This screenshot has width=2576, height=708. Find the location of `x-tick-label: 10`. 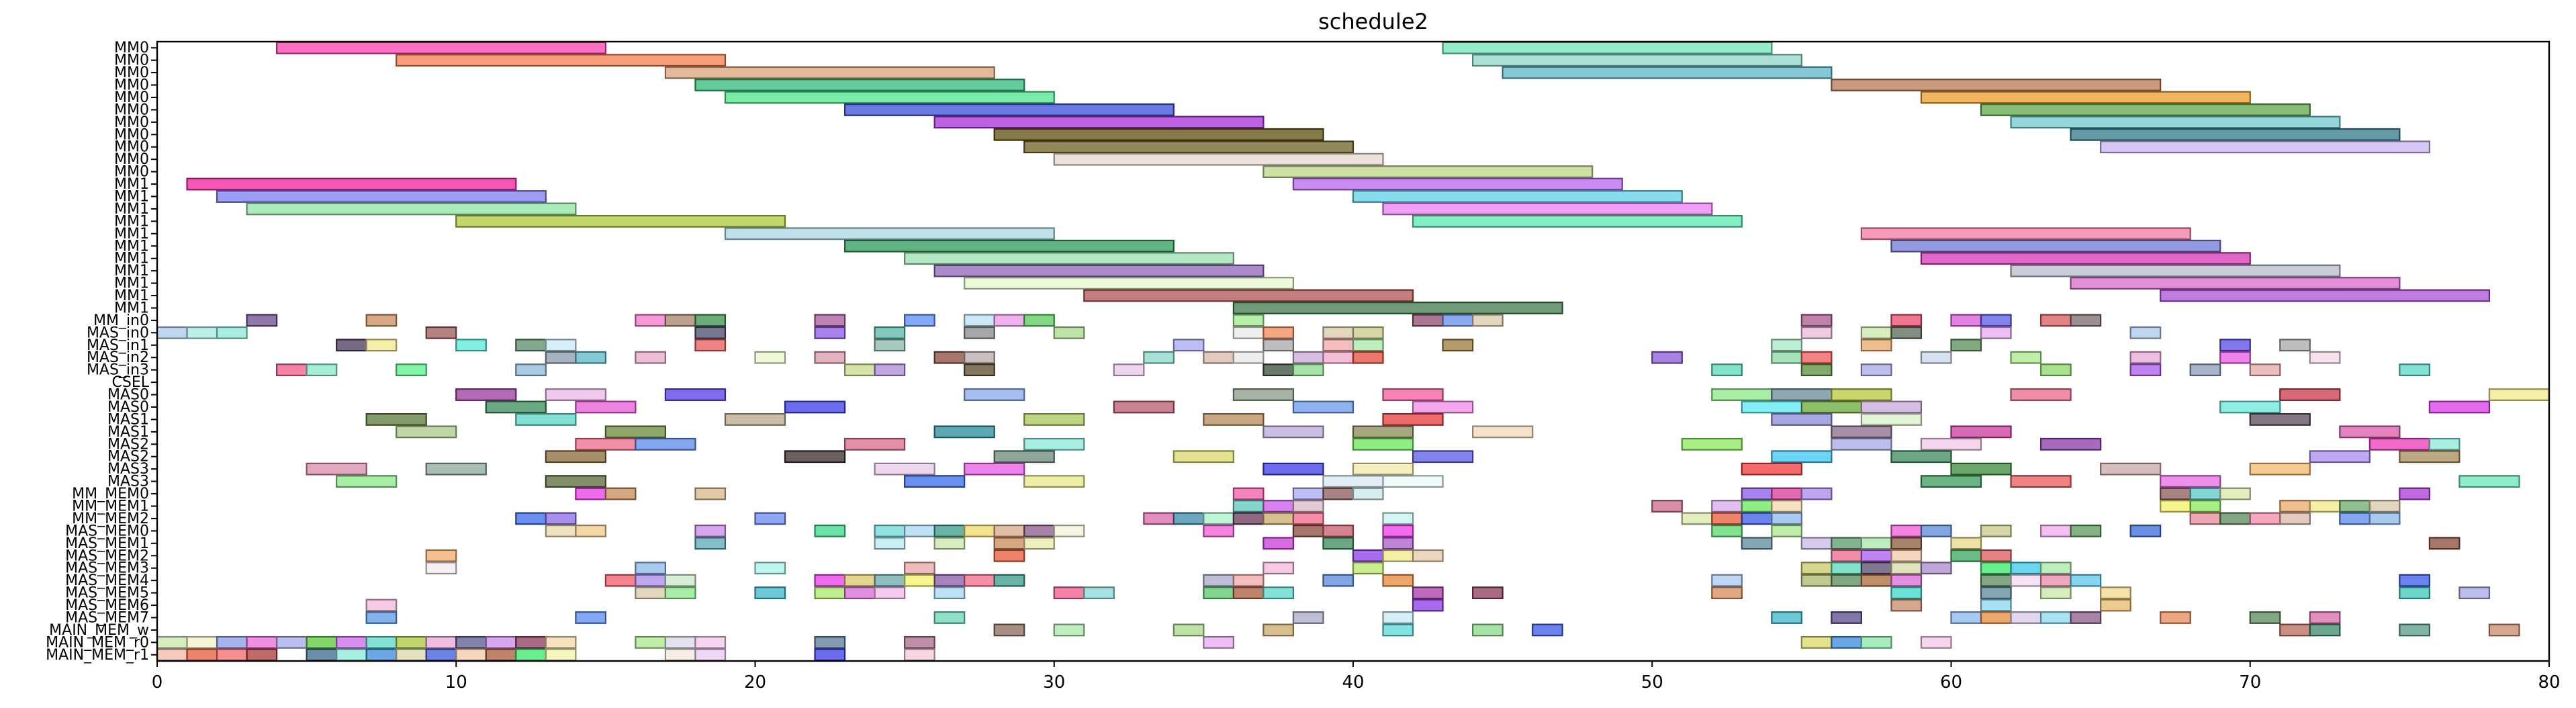

x-tick-label: 10 is located at coordinates (456, 683).